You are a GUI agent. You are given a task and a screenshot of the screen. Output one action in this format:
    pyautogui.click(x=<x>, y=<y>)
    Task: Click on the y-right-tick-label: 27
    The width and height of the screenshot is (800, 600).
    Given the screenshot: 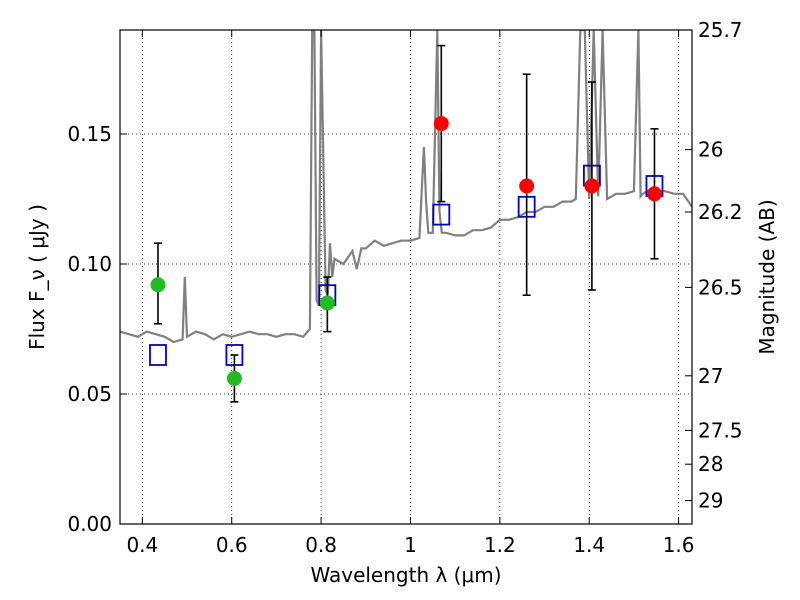 What is the action you would take?
    pyautogui.click(x=710, y=376)
    